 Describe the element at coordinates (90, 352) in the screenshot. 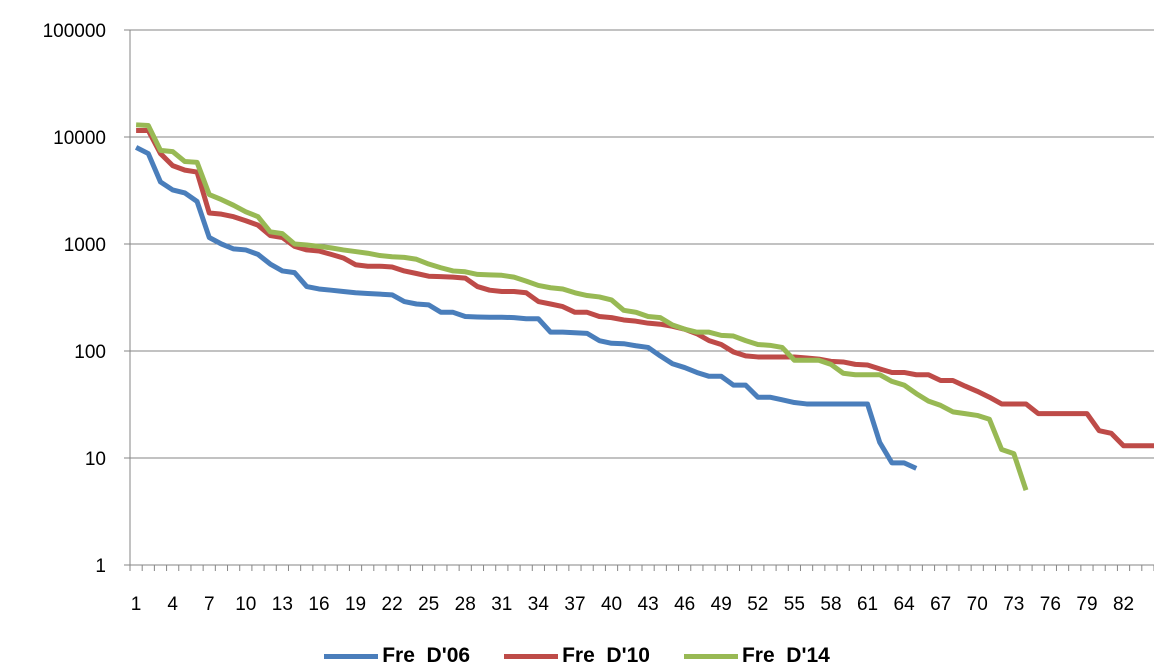

I see `y-tick-label: 100` at that location.